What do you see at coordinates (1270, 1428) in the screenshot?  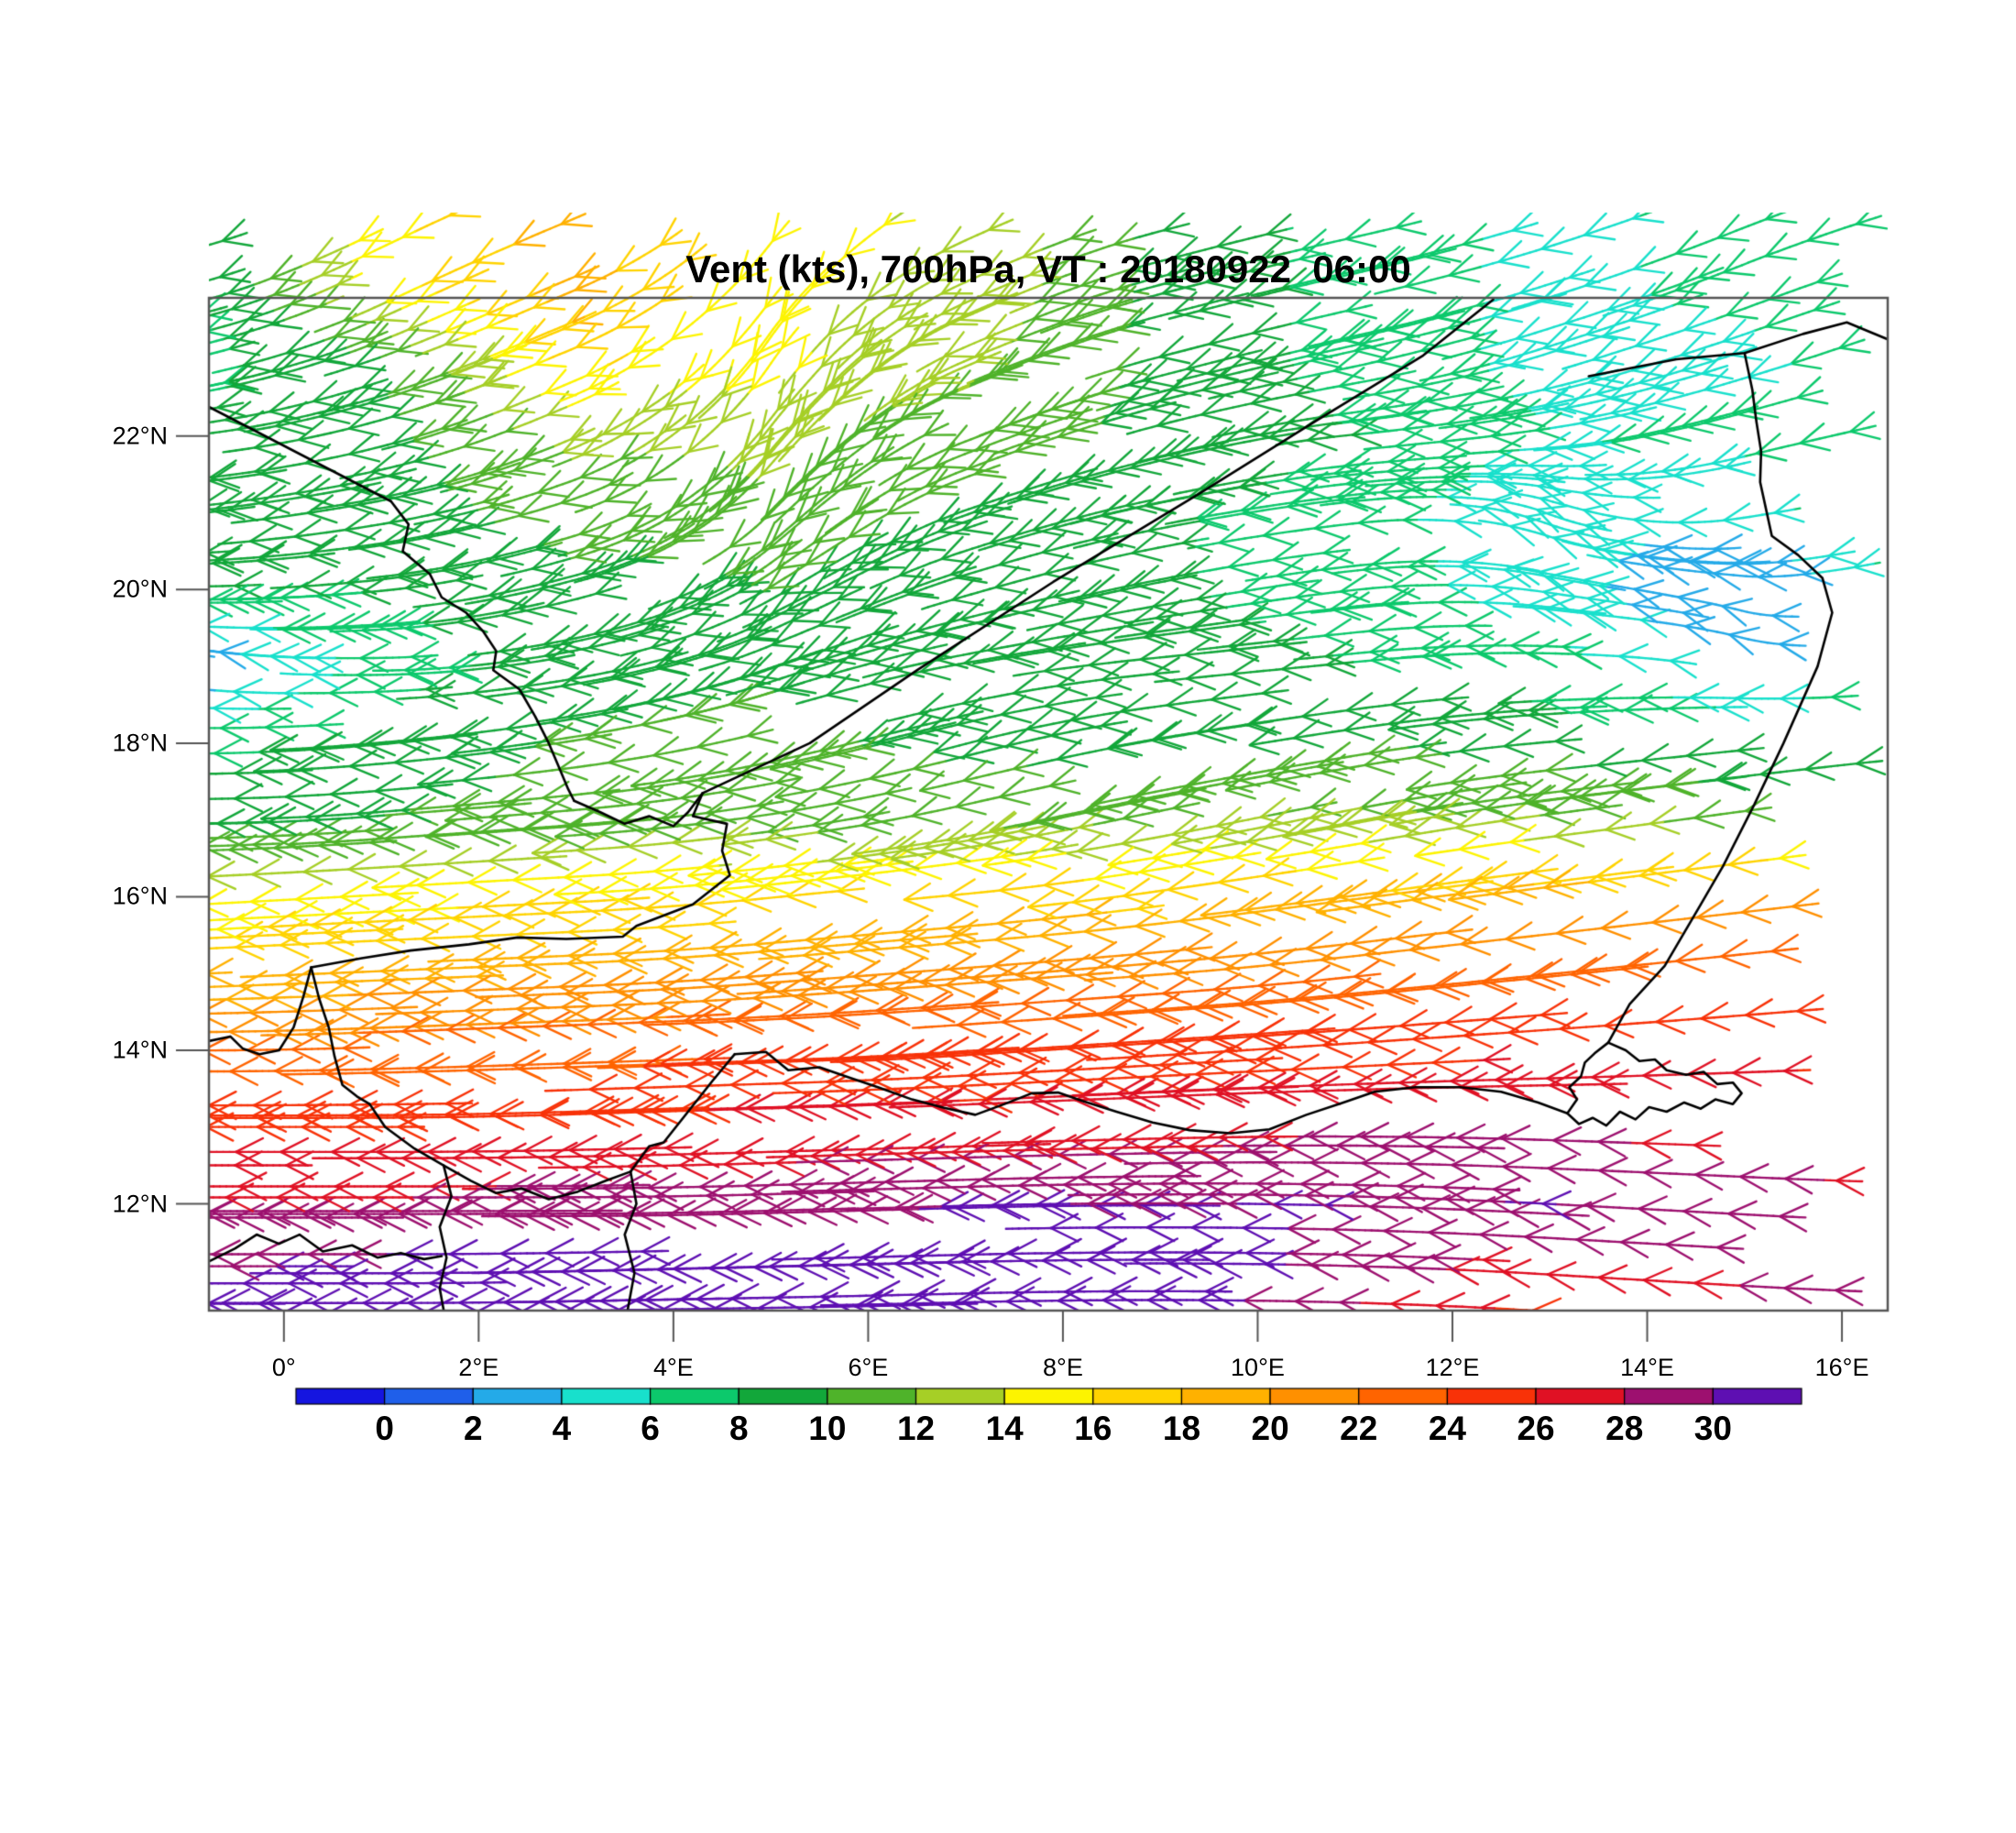 I see `colorbar-tick-label: 20` at bounding box center [1270, 1428].